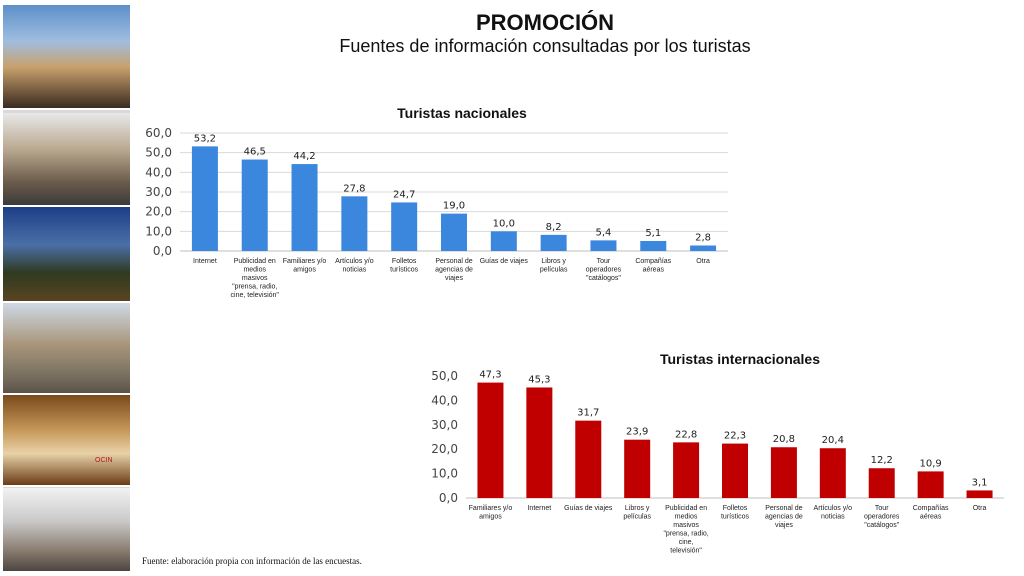 The image size is (1024, 576). I want to click on page-title: PROMOCIÓN, so click(545, 22).